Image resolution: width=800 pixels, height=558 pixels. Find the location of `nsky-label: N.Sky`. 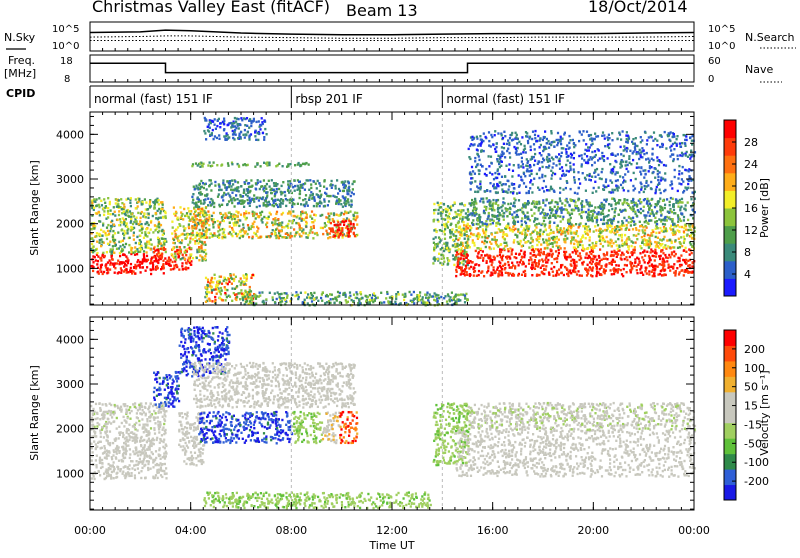

nsky-label: N.Sky is located at coordinates (20, 37).